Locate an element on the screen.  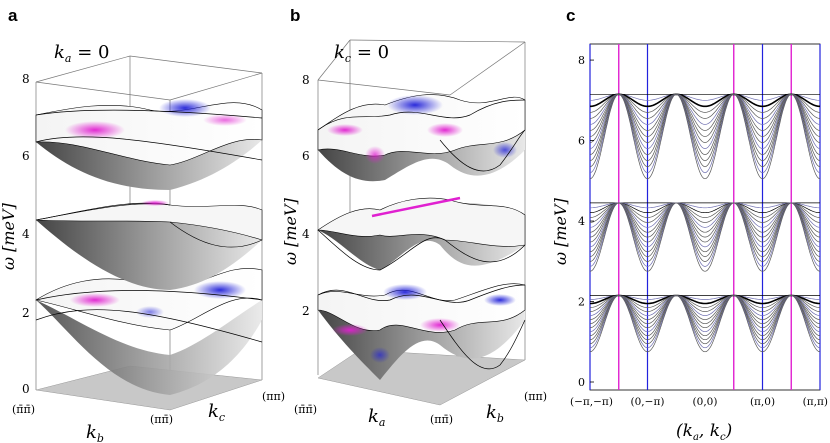
panel-a-z-tick: 4 is located at coordinates (26, 234).